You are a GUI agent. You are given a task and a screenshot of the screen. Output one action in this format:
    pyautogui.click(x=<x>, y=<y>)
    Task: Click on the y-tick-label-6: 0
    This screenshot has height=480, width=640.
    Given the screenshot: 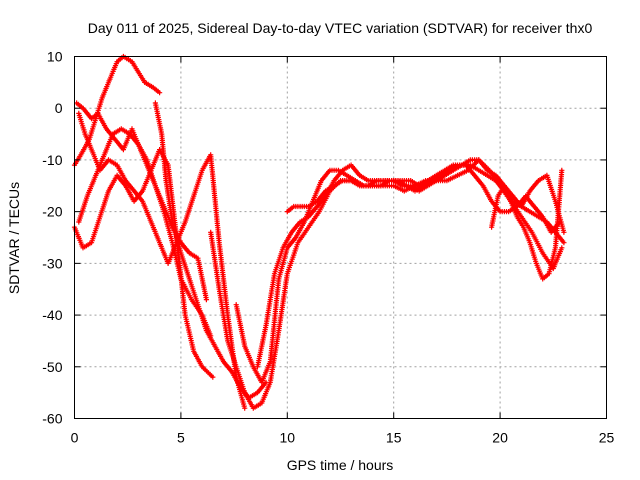 What is the action you would take?
    pyautogui.click(x=59, y=108)
    